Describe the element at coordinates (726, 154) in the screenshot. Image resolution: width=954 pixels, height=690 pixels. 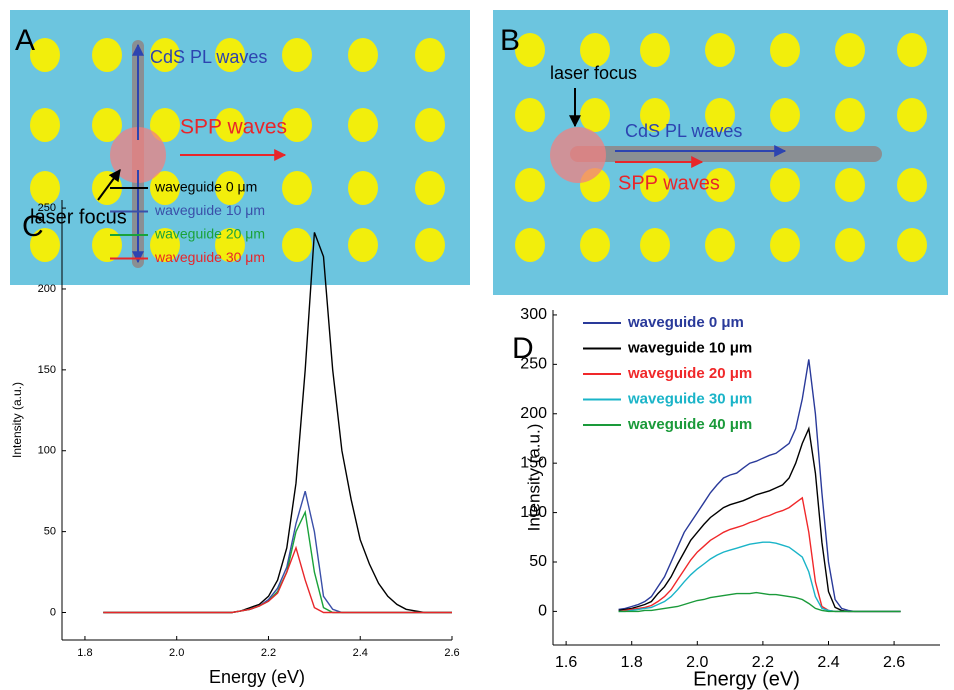
I see `nanowire` at that location.